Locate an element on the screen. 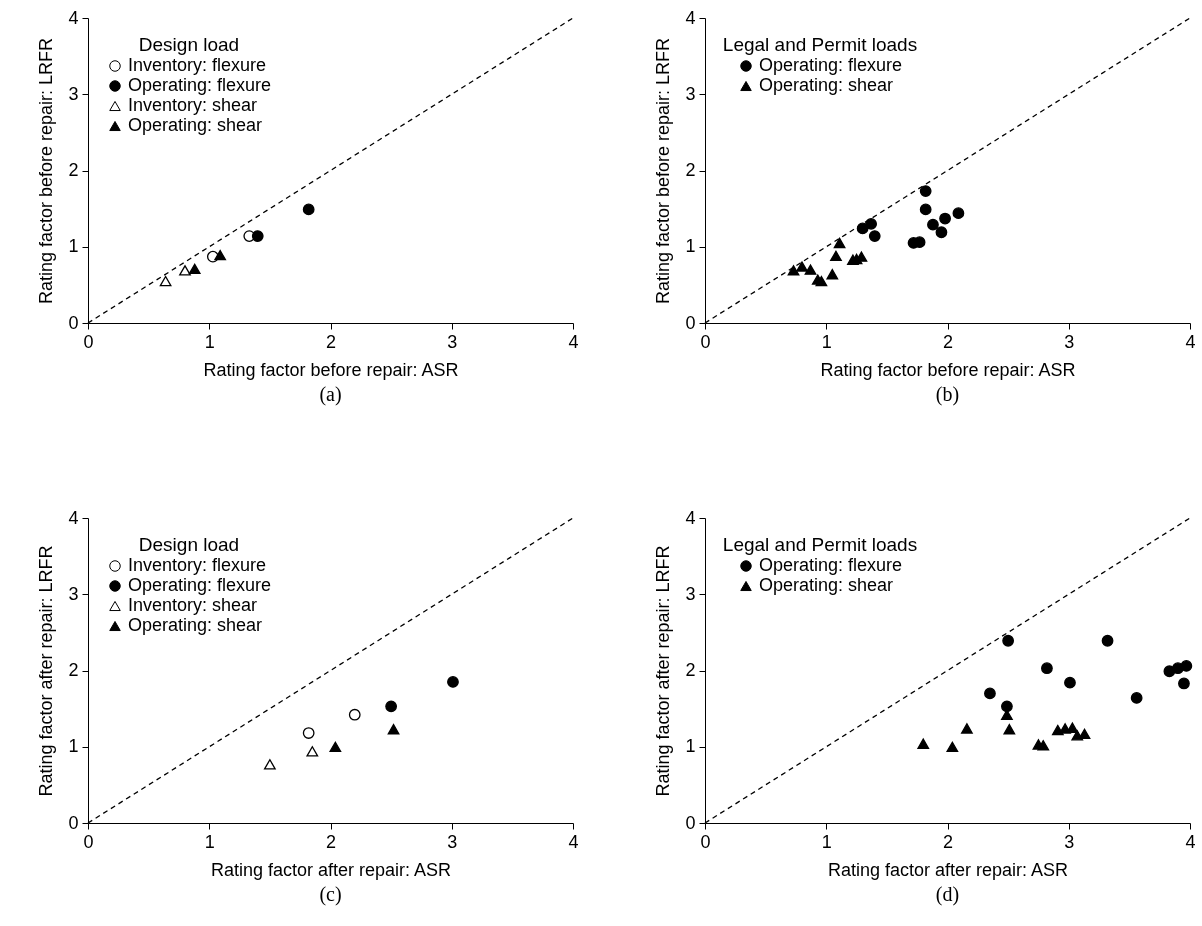 This screenshot has width=1202, height=926. text: (b) is located at coordinates (947, 394).